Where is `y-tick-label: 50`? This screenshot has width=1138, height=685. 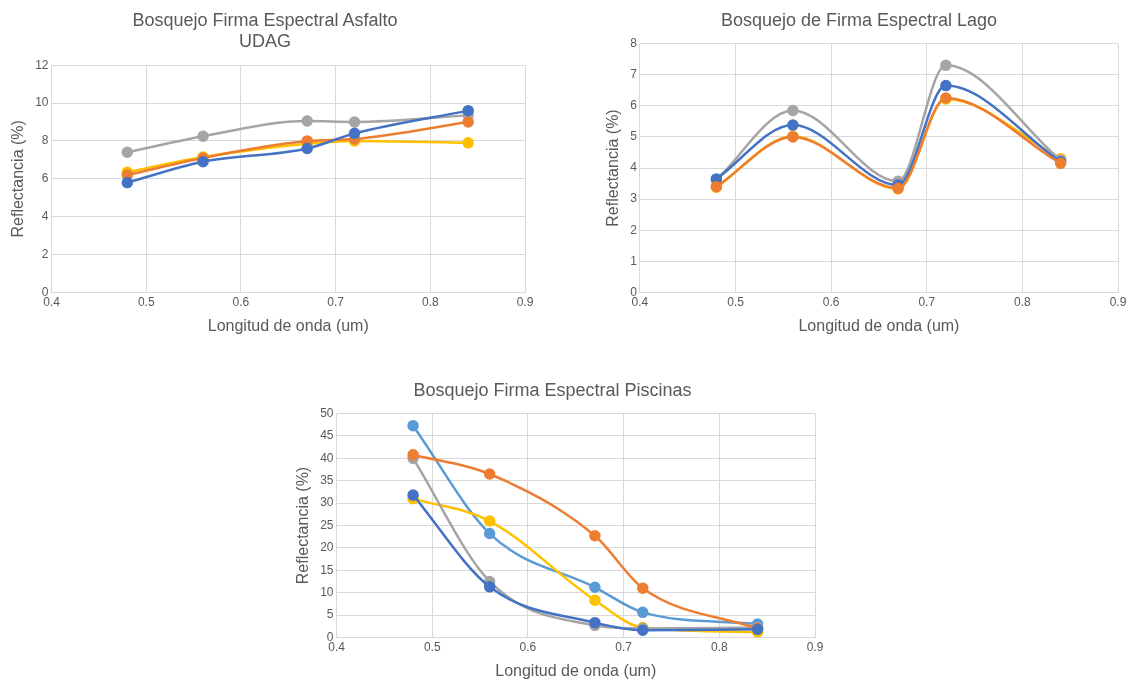
y-tick-label: 50 is located at coordinates (327, 412).